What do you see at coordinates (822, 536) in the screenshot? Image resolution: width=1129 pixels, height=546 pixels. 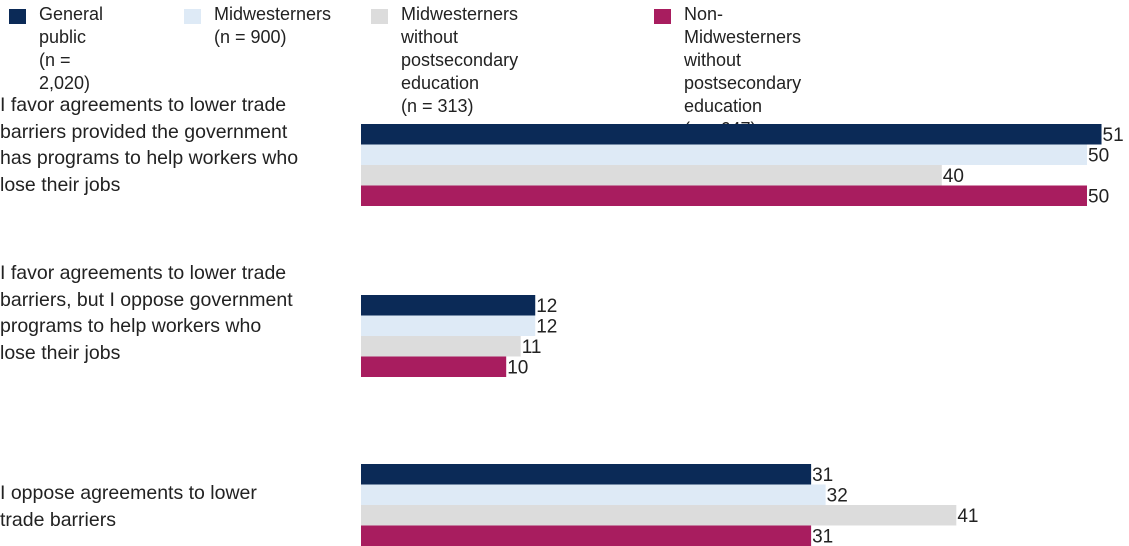 I see `value-label-non-midwesterners-no-postsecondary-cat3: 31` at bounding box center [822, 536].